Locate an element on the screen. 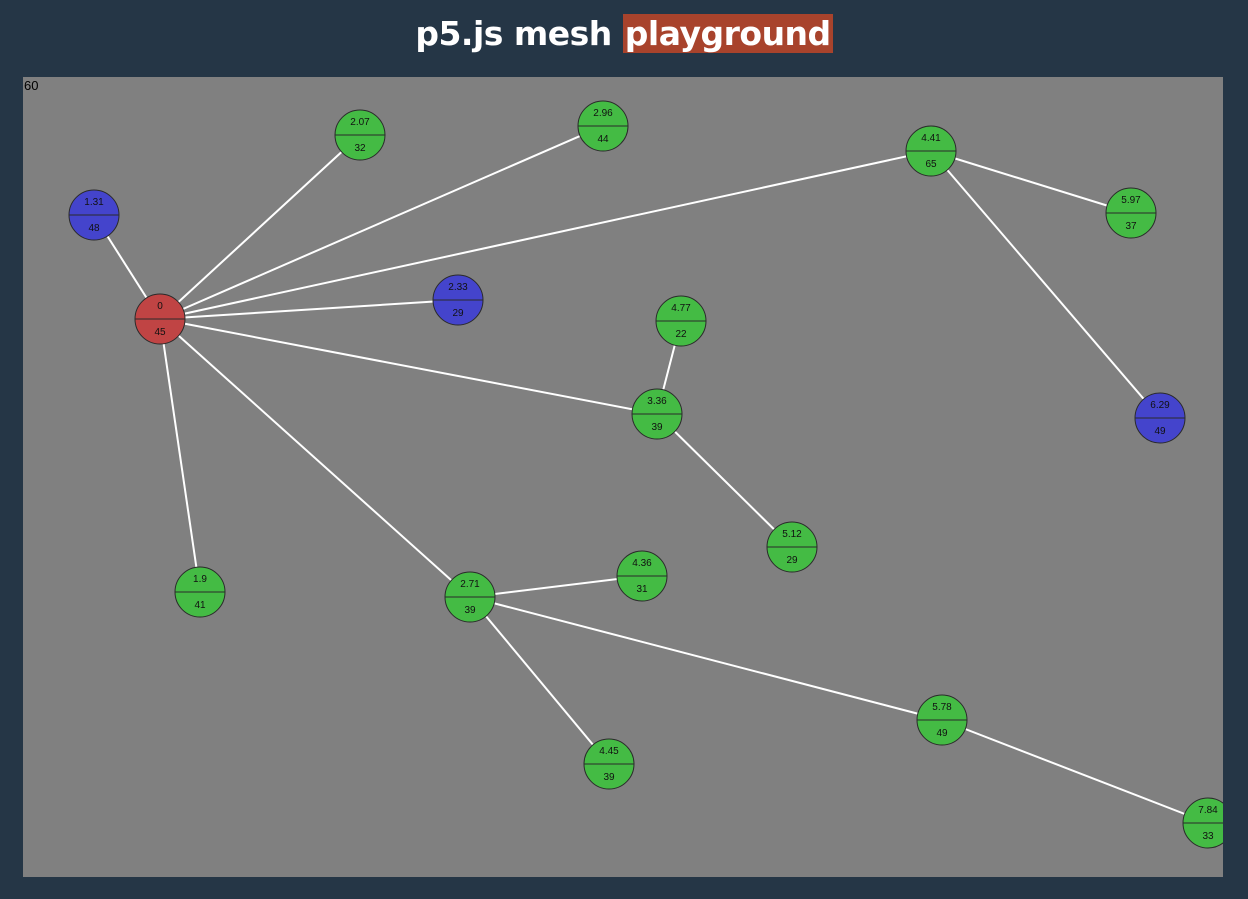 The height and width of the screenshot is (899, 1248). edge-n15-n16 is located at coordinates (1075, 771).